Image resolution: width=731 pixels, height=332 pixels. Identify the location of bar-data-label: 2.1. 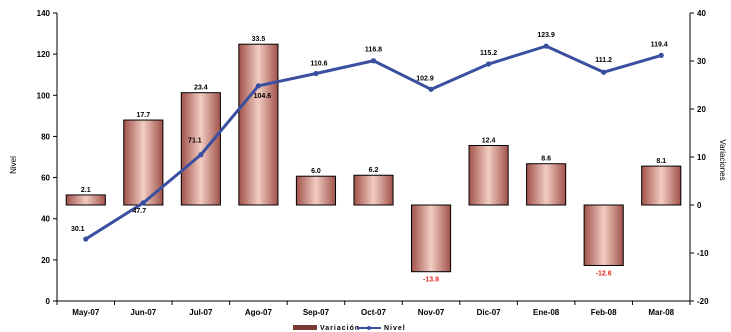
(86, 190).